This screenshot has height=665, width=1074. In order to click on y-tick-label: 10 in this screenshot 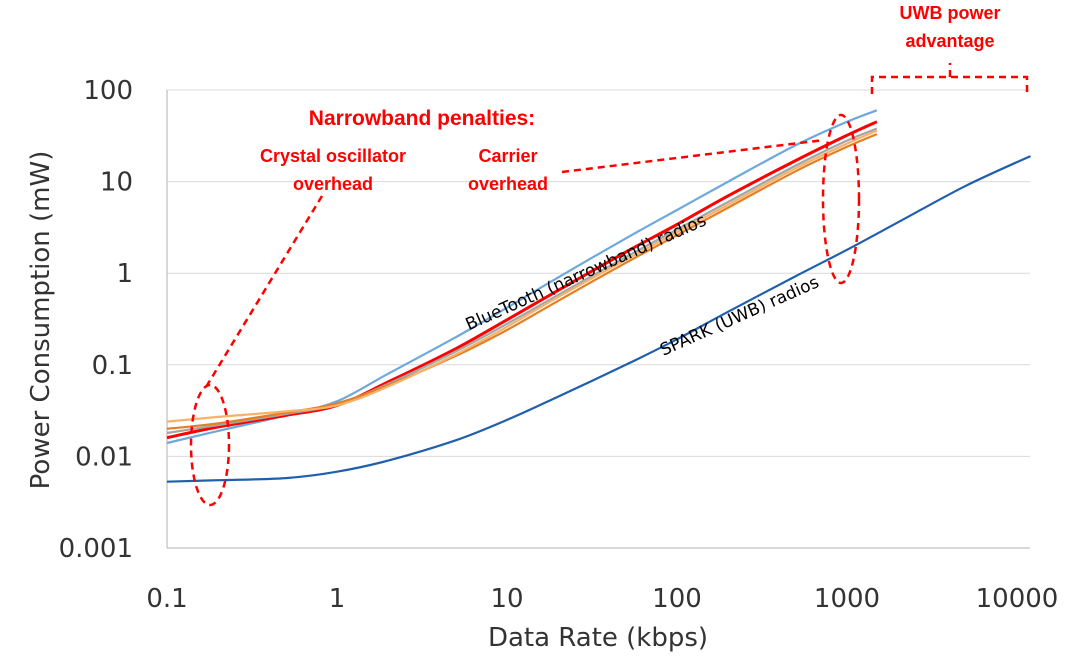, I will do `click(116, 183)`.